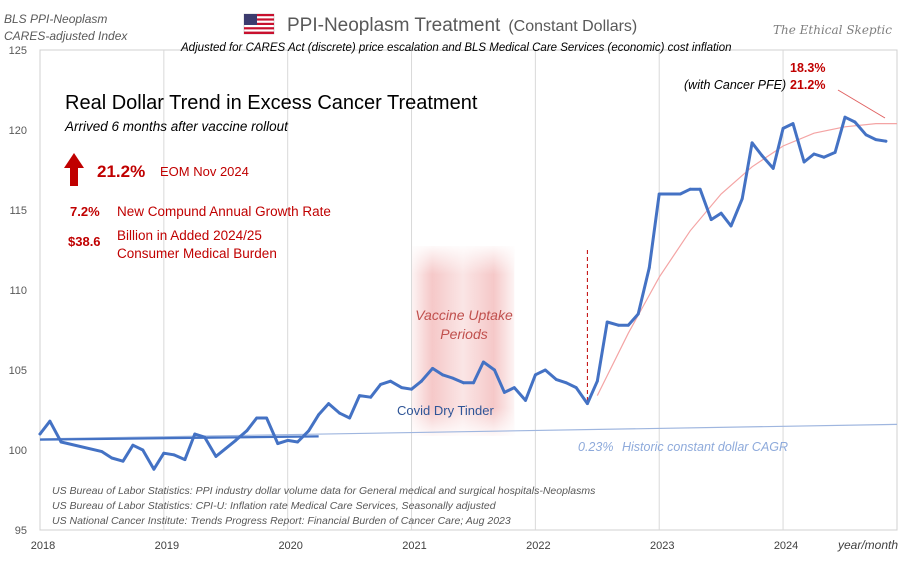  Describe the element at coordinates (43, 546) in the screenshot. I see `x-tick-label: 2018` at that location.